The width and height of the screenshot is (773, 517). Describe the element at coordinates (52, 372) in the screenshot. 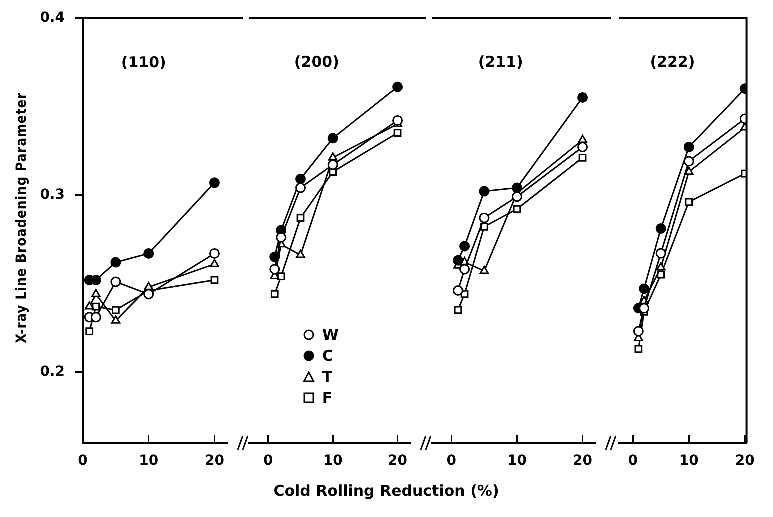

I see `y-tick-label: 0.2` at that location.